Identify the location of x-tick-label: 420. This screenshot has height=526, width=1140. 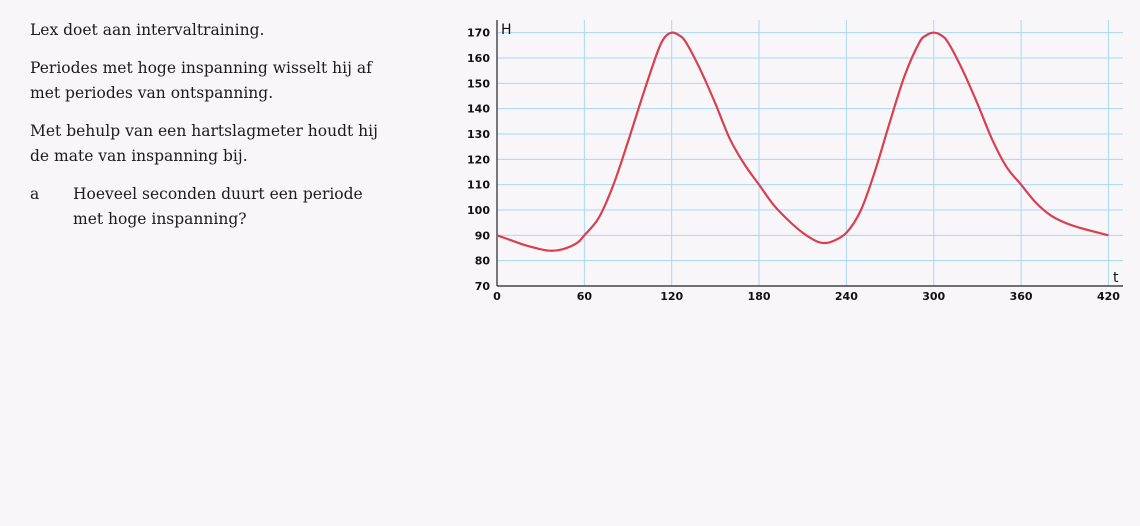
(1108, 296).